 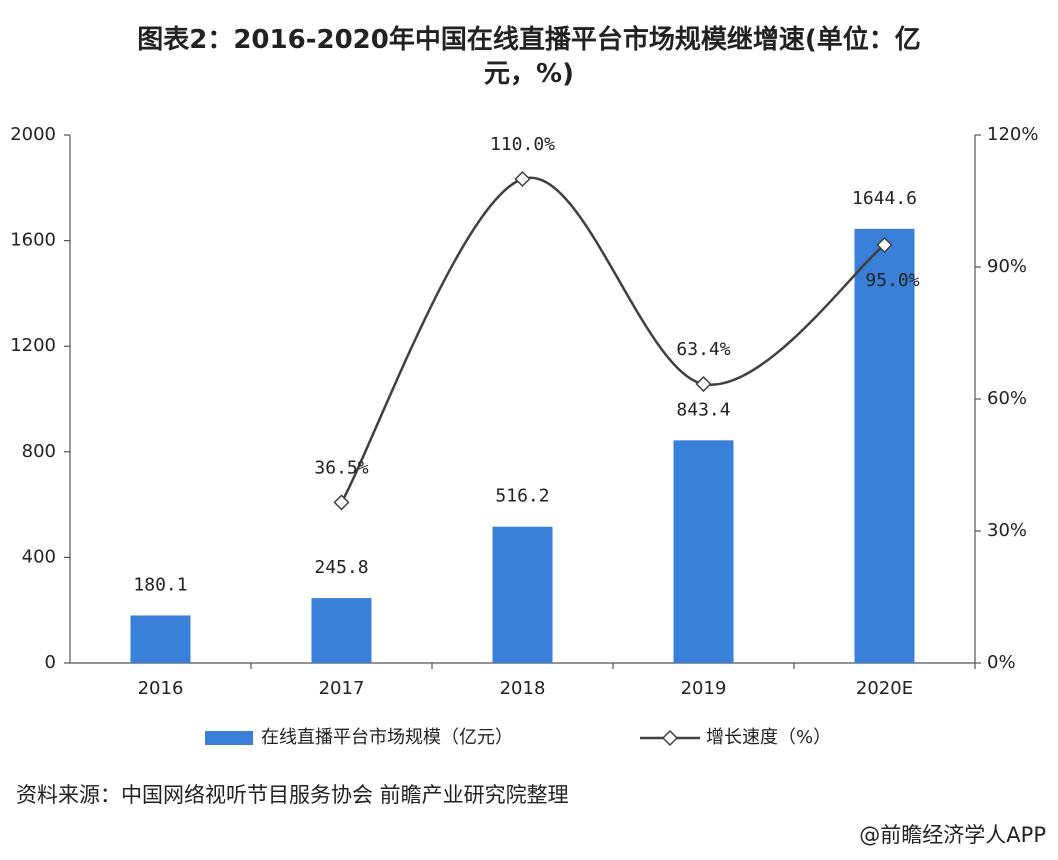 I want to click on line-value-label: 95.0%, so click(x=892, y=280).